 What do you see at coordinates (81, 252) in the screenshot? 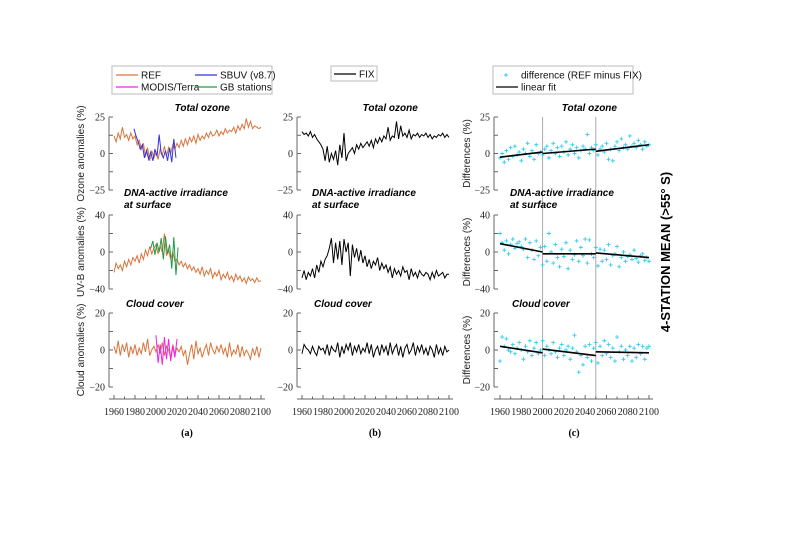
I see `y-axis-label: UV-B anomalies (%)` at bounding box center [81, 252].